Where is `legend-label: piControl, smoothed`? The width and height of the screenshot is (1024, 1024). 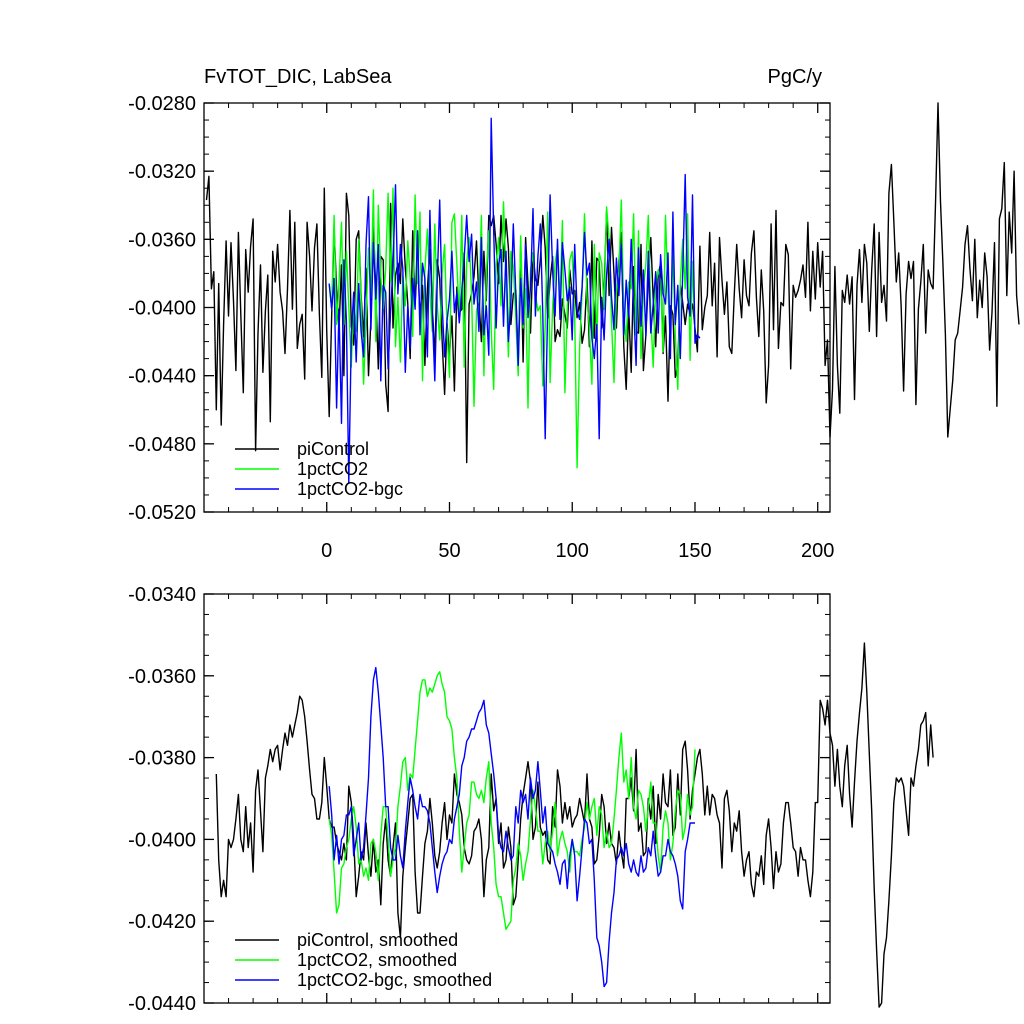 legend-label: piControl, smoothed is located at coordinates (377, 940).